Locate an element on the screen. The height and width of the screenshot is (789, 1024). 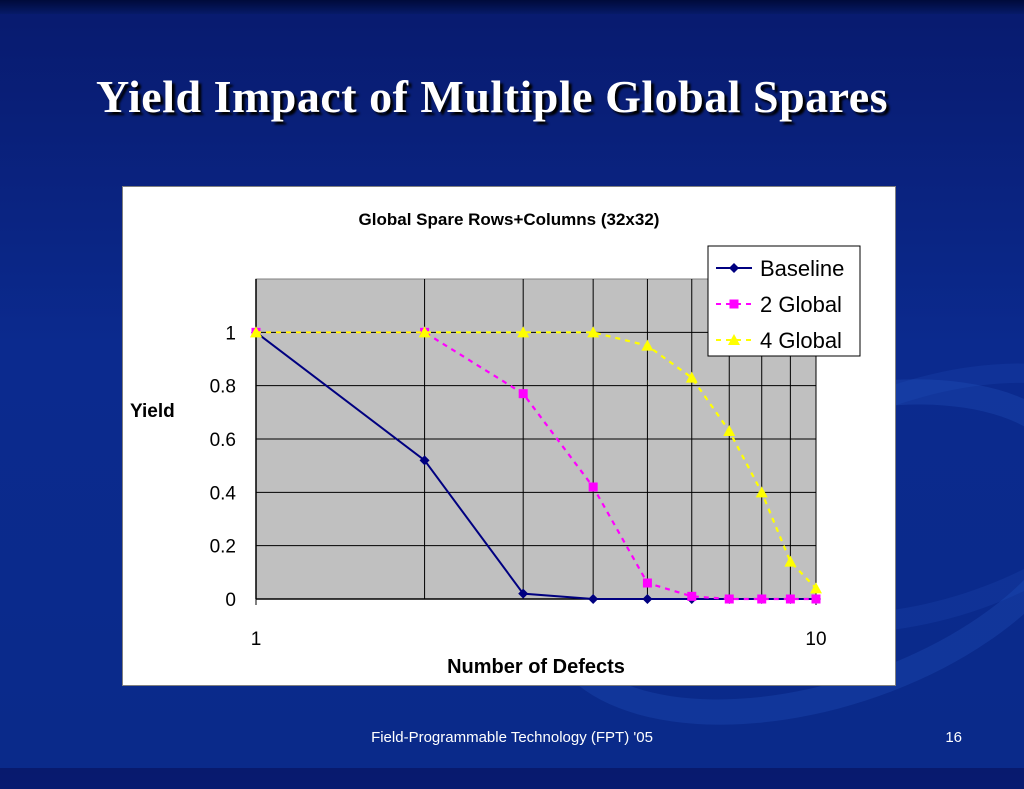
y-tick-label: 0.2 is located at coordinates (223, 547).